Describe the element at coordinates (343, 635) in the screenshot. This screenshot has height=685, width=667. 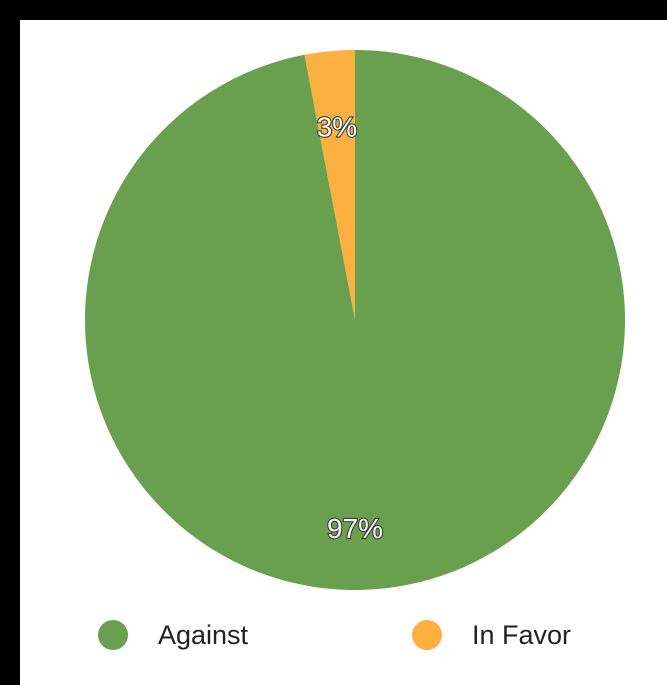
I see `legend: Against In Favor` at that location.